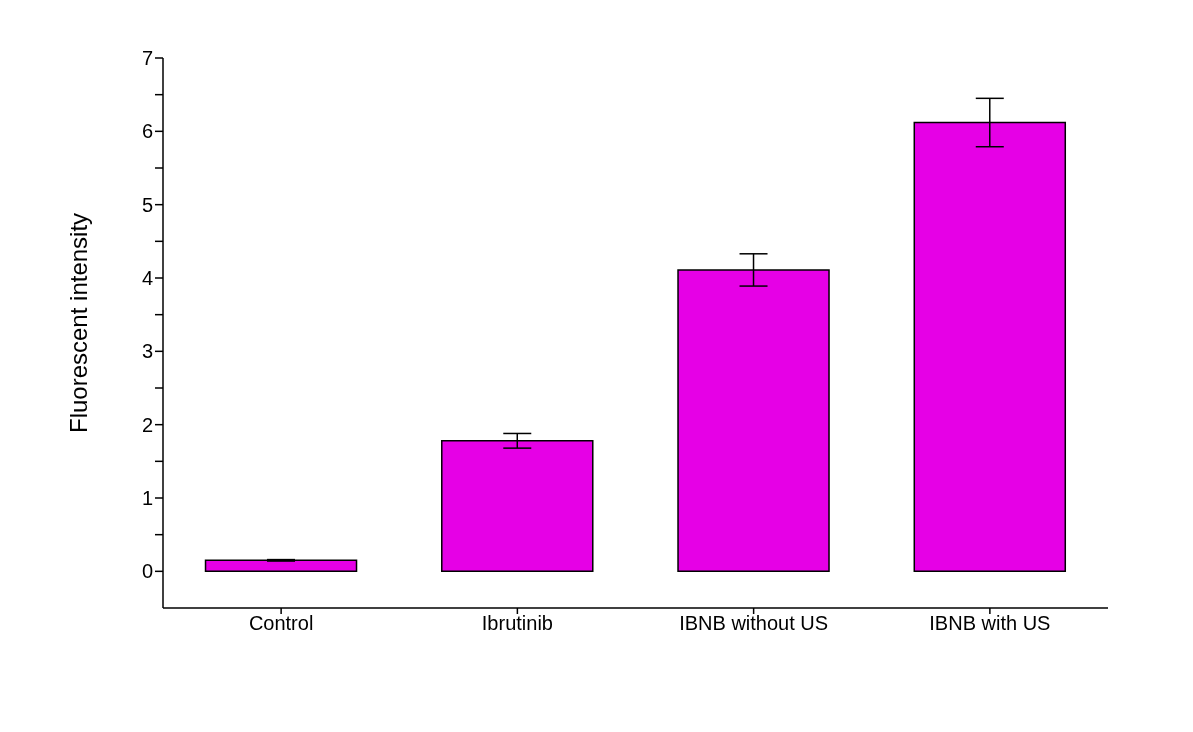 The image size is (1193, 732). I want to click on y-tick-label: 5, so click(147, 204).